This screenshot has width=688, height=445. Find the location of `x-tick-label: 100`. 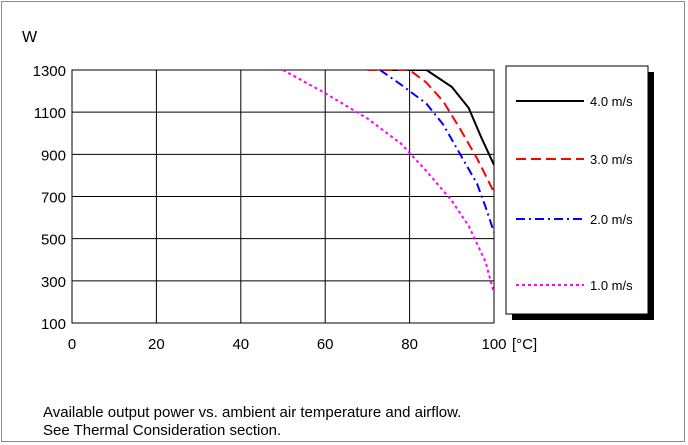

x-tick-label: 100 is located at coordinates (493, 344).